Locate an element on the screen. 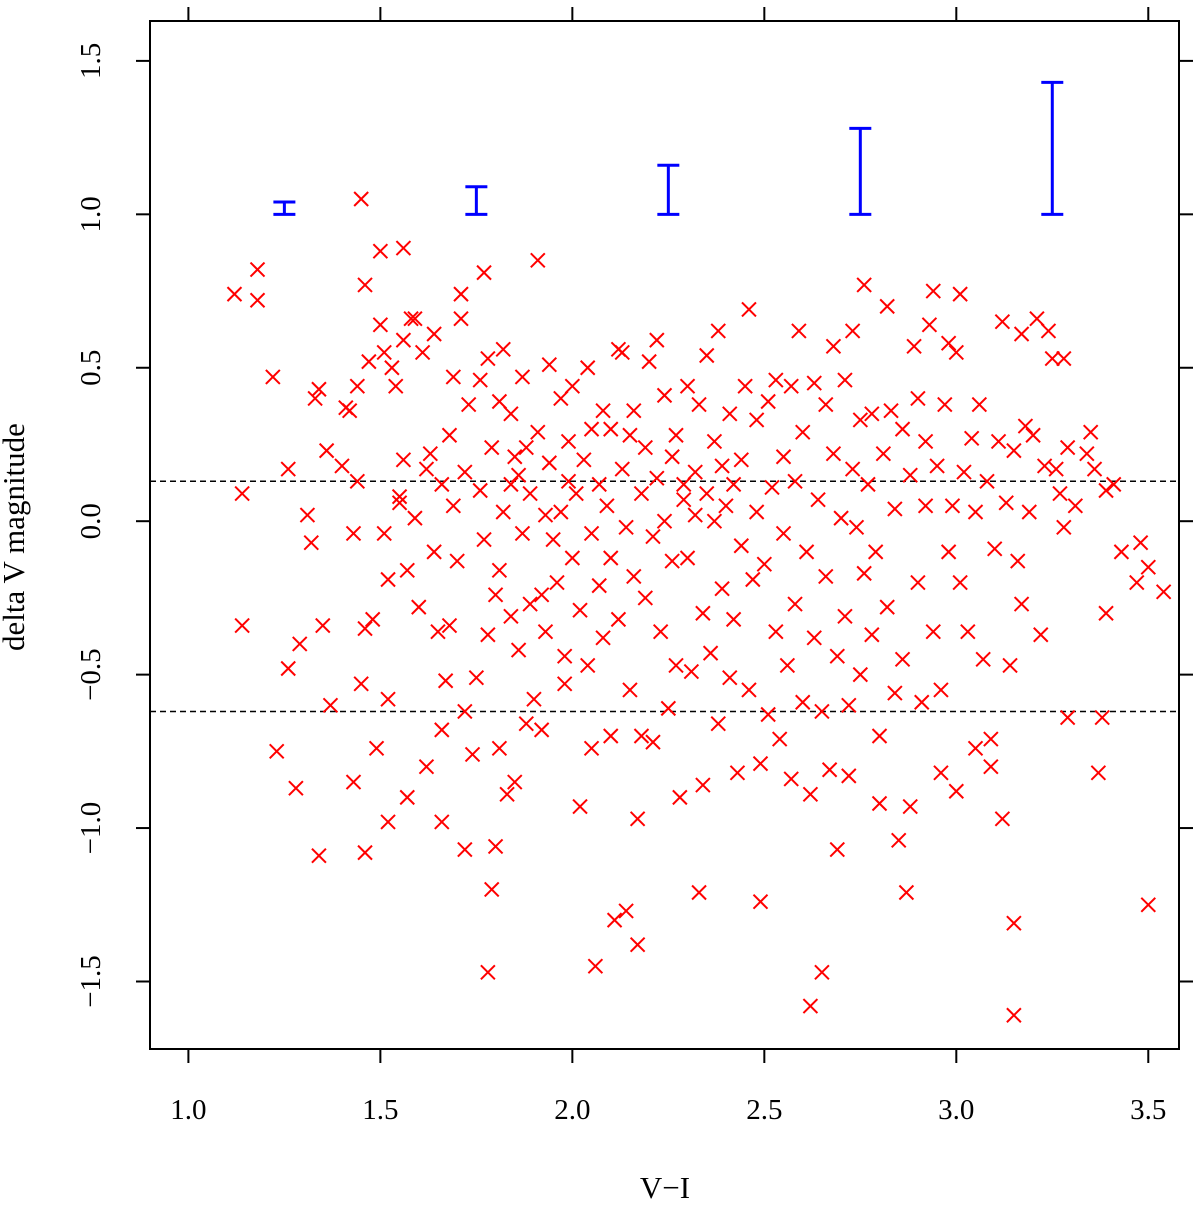 The image size is (1200, 1205). x-axis-title: V−I is located at coordinates (665, 1187).